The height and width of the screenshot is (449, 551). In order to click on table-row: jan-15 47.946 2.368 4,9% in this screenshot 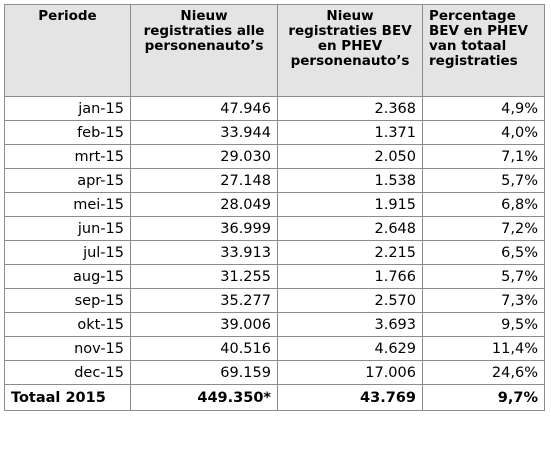, I will do `click(274, 108)`.